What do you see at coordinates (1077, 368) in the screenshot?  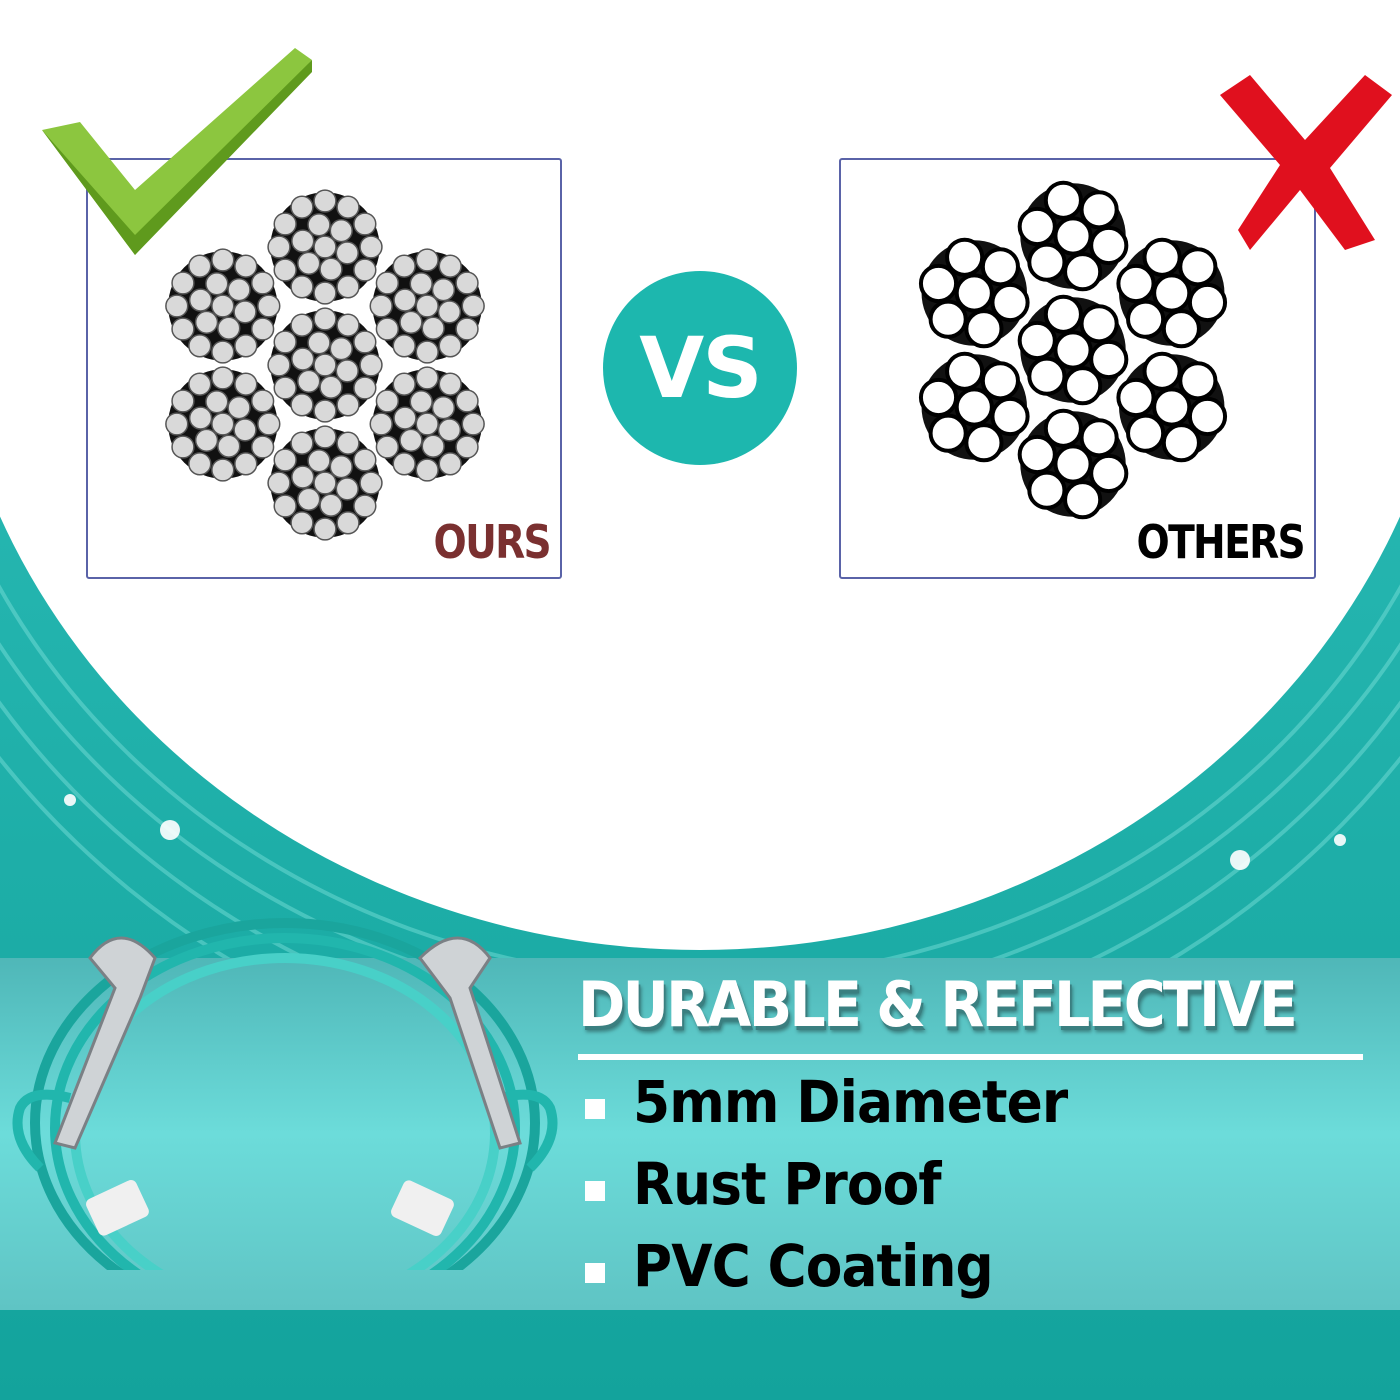 I see `others-comparison-card: OTHERS` at bounding box center [1077, 368].